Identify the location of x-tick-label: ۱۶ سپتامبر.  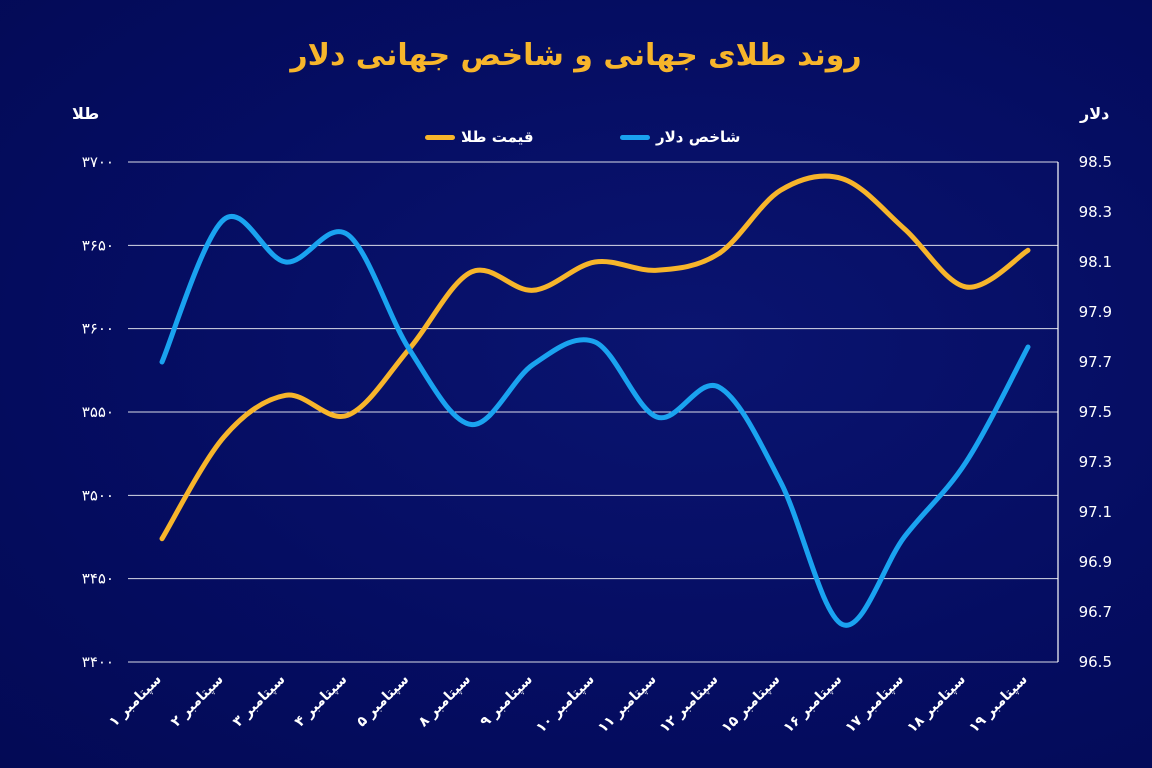
(813, 704).